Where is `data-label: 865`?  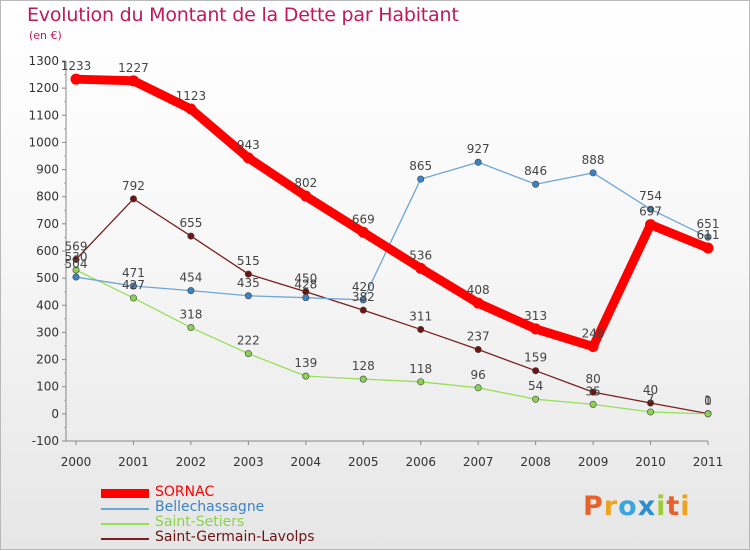
data-label: 865 is located at coordinates (420, 166).